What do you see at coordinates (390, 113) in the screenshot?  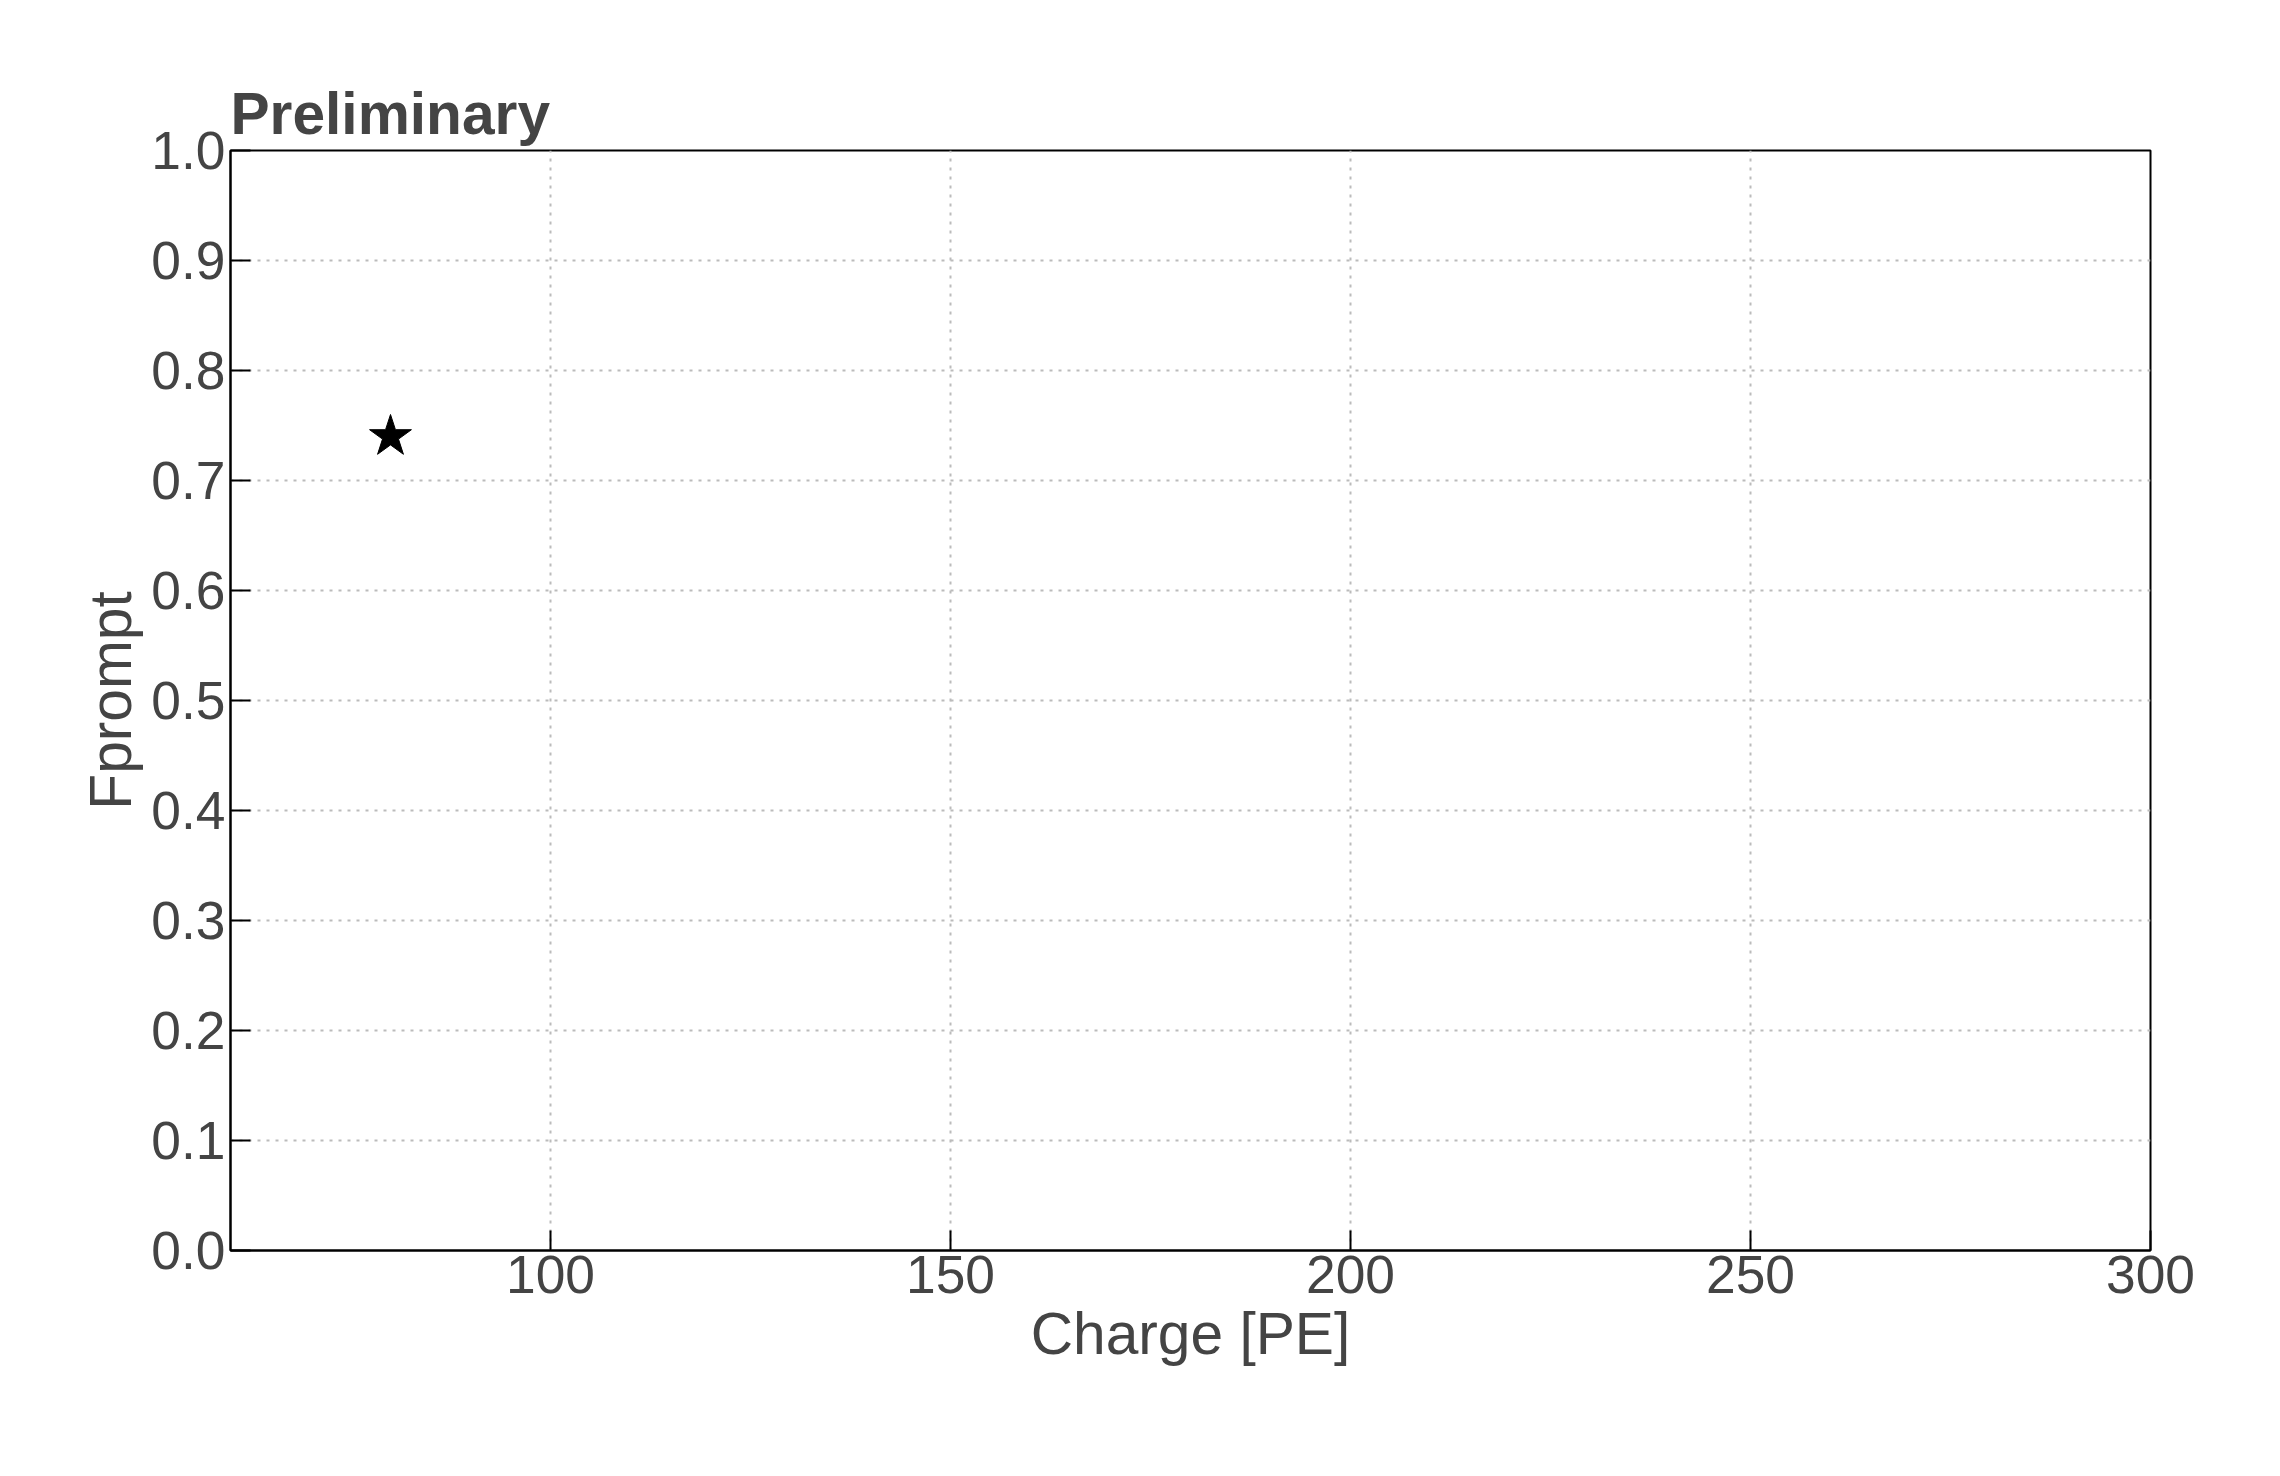 I see `chart-title: Preliminary` at bounding box center [390, 113].